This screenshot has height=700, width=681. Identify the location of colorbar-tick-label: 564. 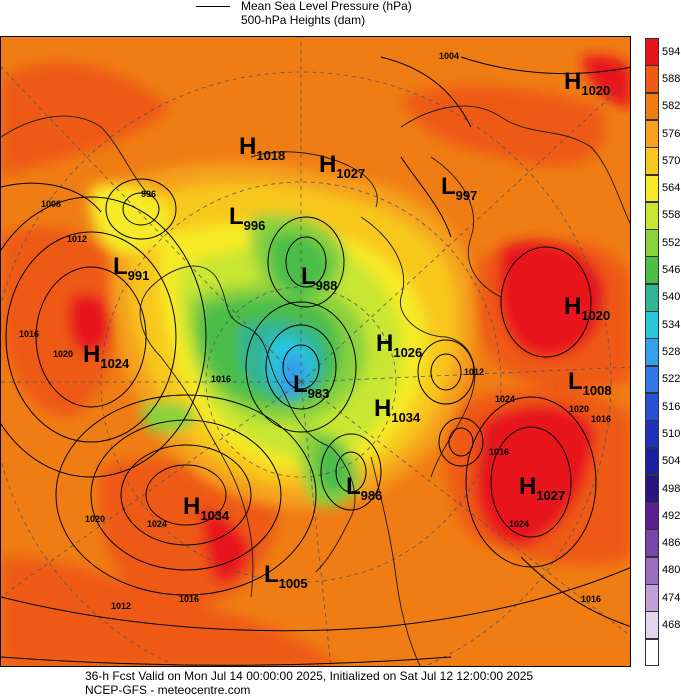
(671, 188).